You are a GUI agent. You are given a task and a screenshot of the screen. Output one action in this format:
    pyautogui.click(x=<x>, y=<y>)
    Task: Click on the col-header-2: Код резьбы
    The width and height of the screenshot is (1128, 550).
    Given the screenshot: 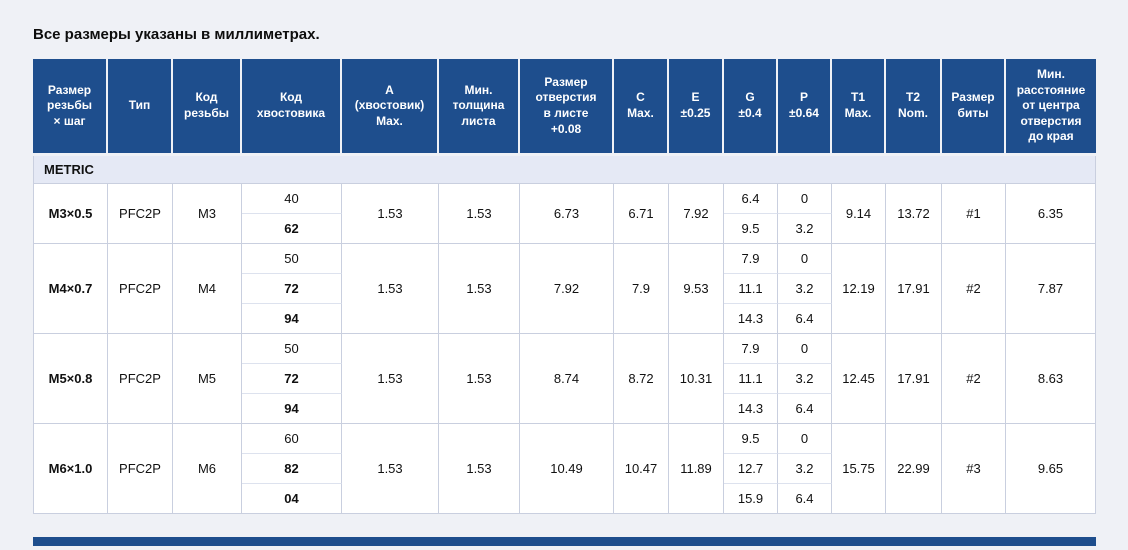 What is the action you would take?
    pyautogui.click(x=207, y=107)
    